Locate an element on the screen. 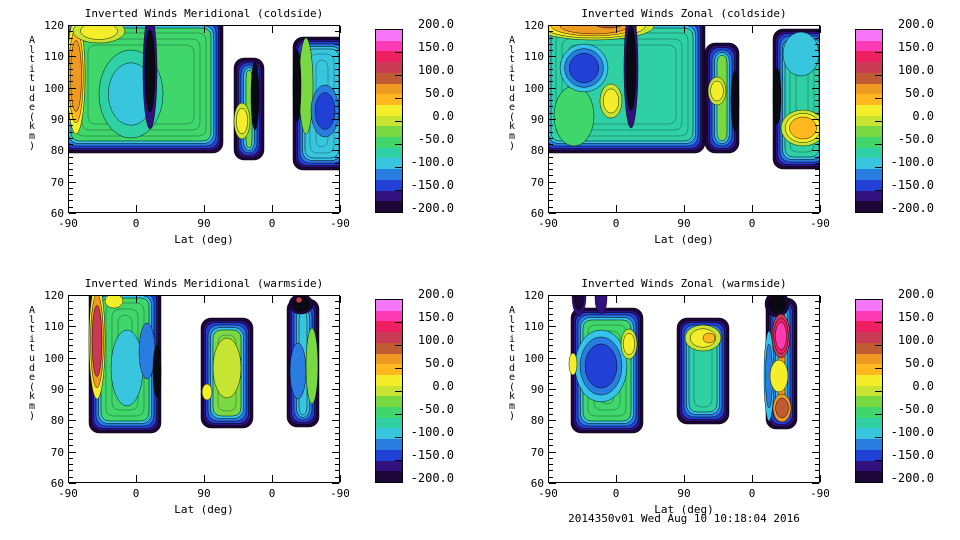 The height and width of the screenshot is (540, 960). y-tick-label: 60 is located at coordinates (537, 483).